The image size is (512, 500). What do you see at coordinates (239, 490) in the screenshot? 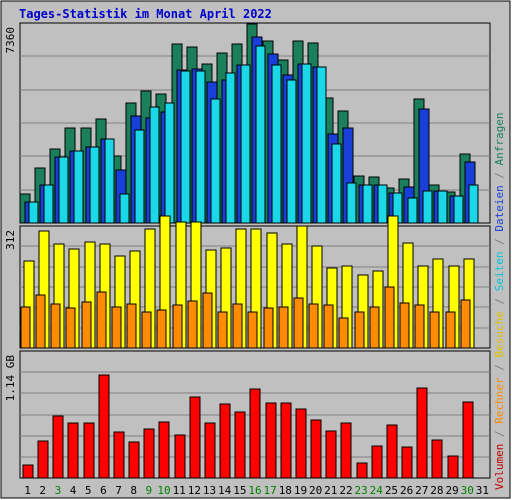
I see `x-tick-label: 15` at bounding box center [239, 490].